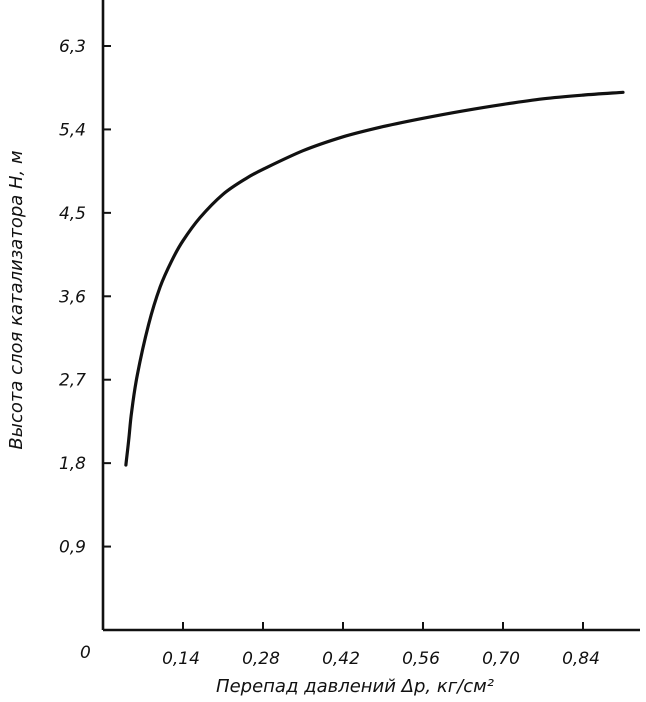  I want to click on y-tick-label: 2,7, so click(72, 381).